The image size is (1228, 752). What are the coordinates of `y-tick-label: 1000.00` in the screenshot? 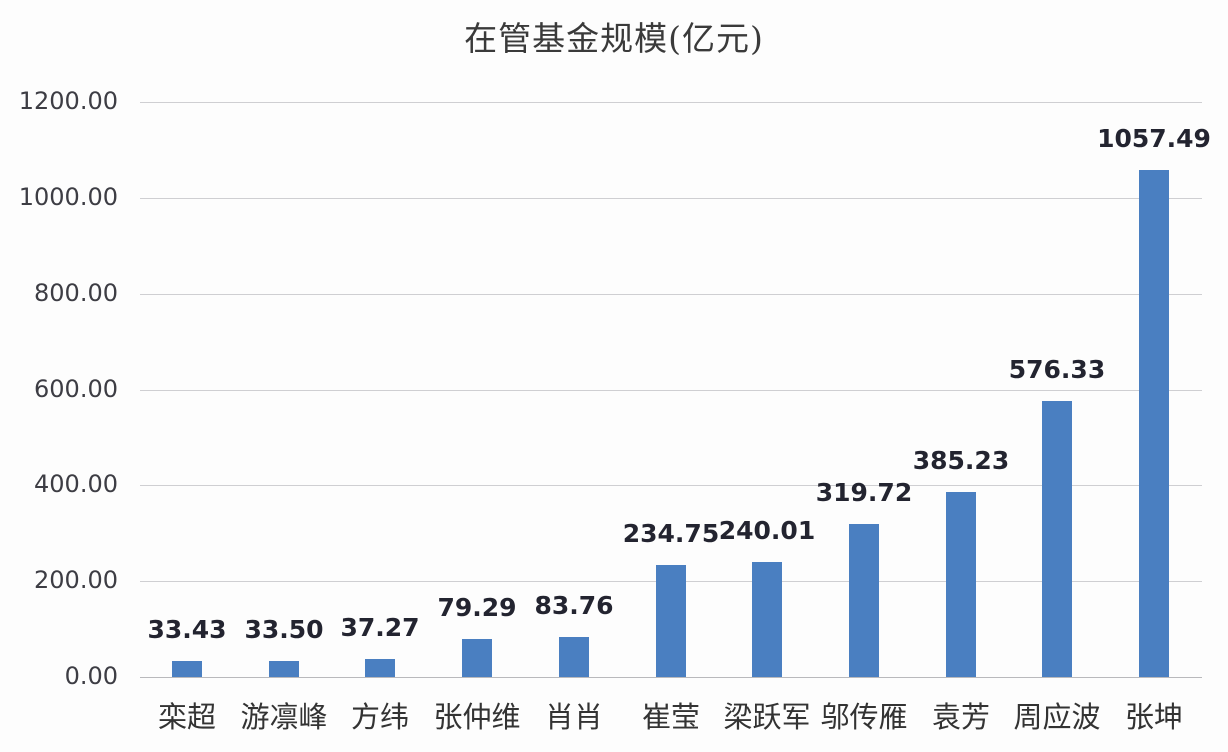 It's located at (68, 197).